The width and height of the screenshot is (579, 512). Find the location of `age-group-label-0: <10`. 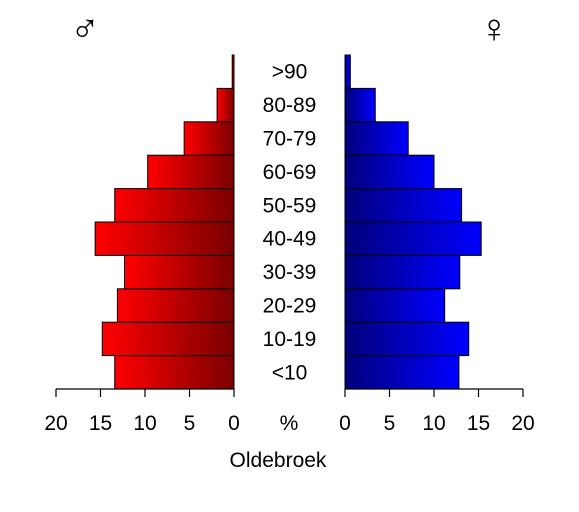

age-group-label-0: <10 is located at coordinates (290, 372).